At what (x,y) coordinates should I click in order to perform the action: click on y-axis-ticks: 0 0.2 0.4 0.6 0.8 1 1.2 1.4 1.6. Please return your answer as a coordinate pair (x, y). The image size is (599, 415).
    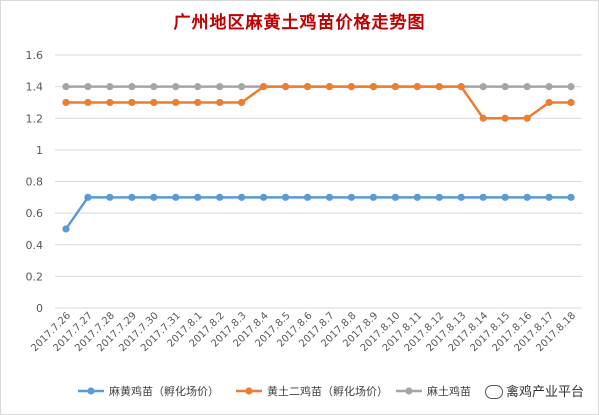
    Looking at the image, I should click on (35, 182).